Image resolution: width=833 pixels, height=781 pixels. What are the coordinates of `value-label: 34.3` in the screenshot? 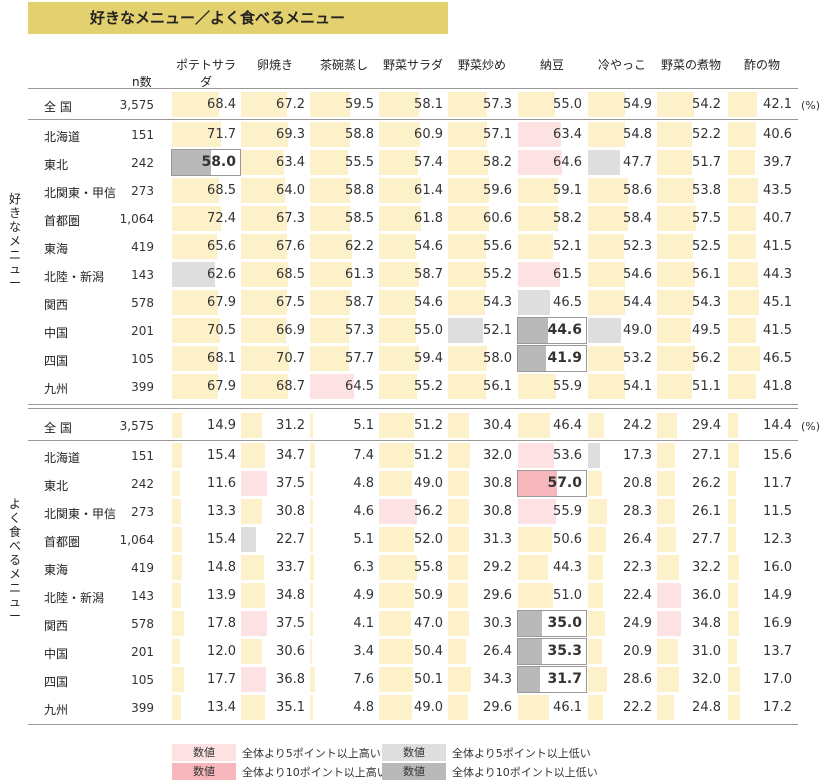 It's located at (497, 679).